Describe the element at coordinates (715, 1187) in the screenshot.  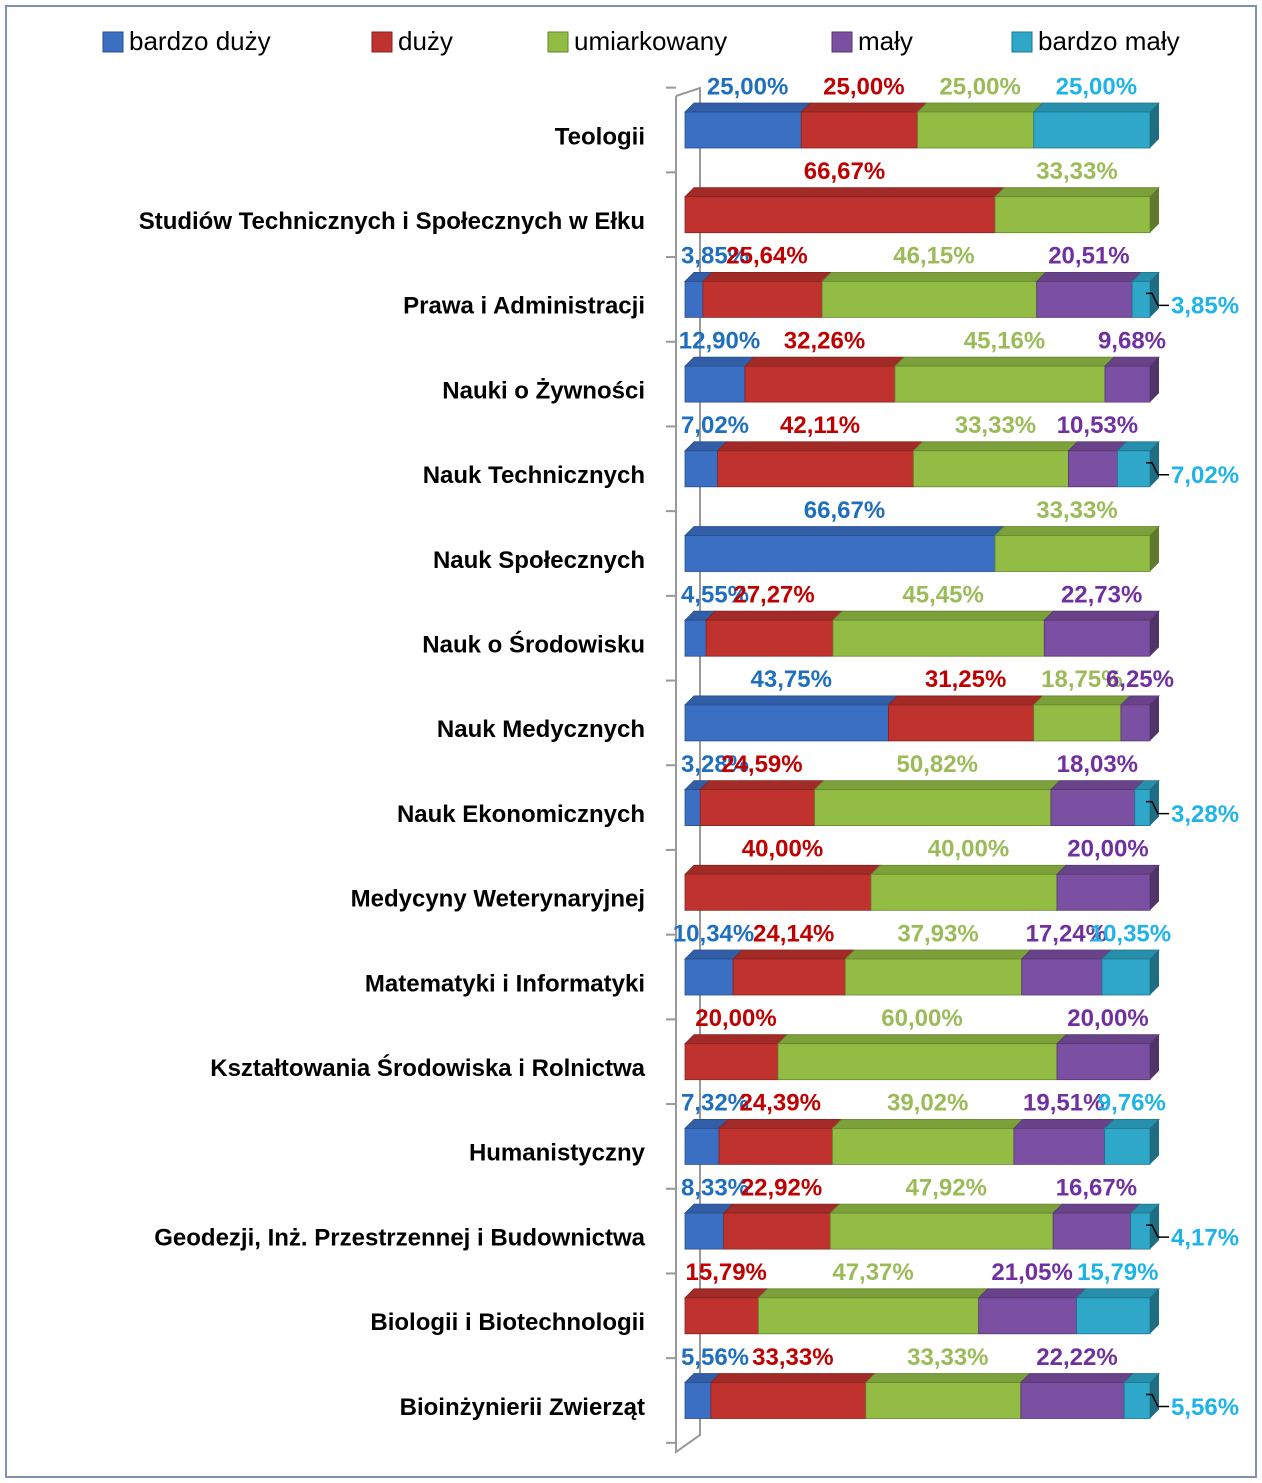
I see `value-label: 8,33%` at that location.